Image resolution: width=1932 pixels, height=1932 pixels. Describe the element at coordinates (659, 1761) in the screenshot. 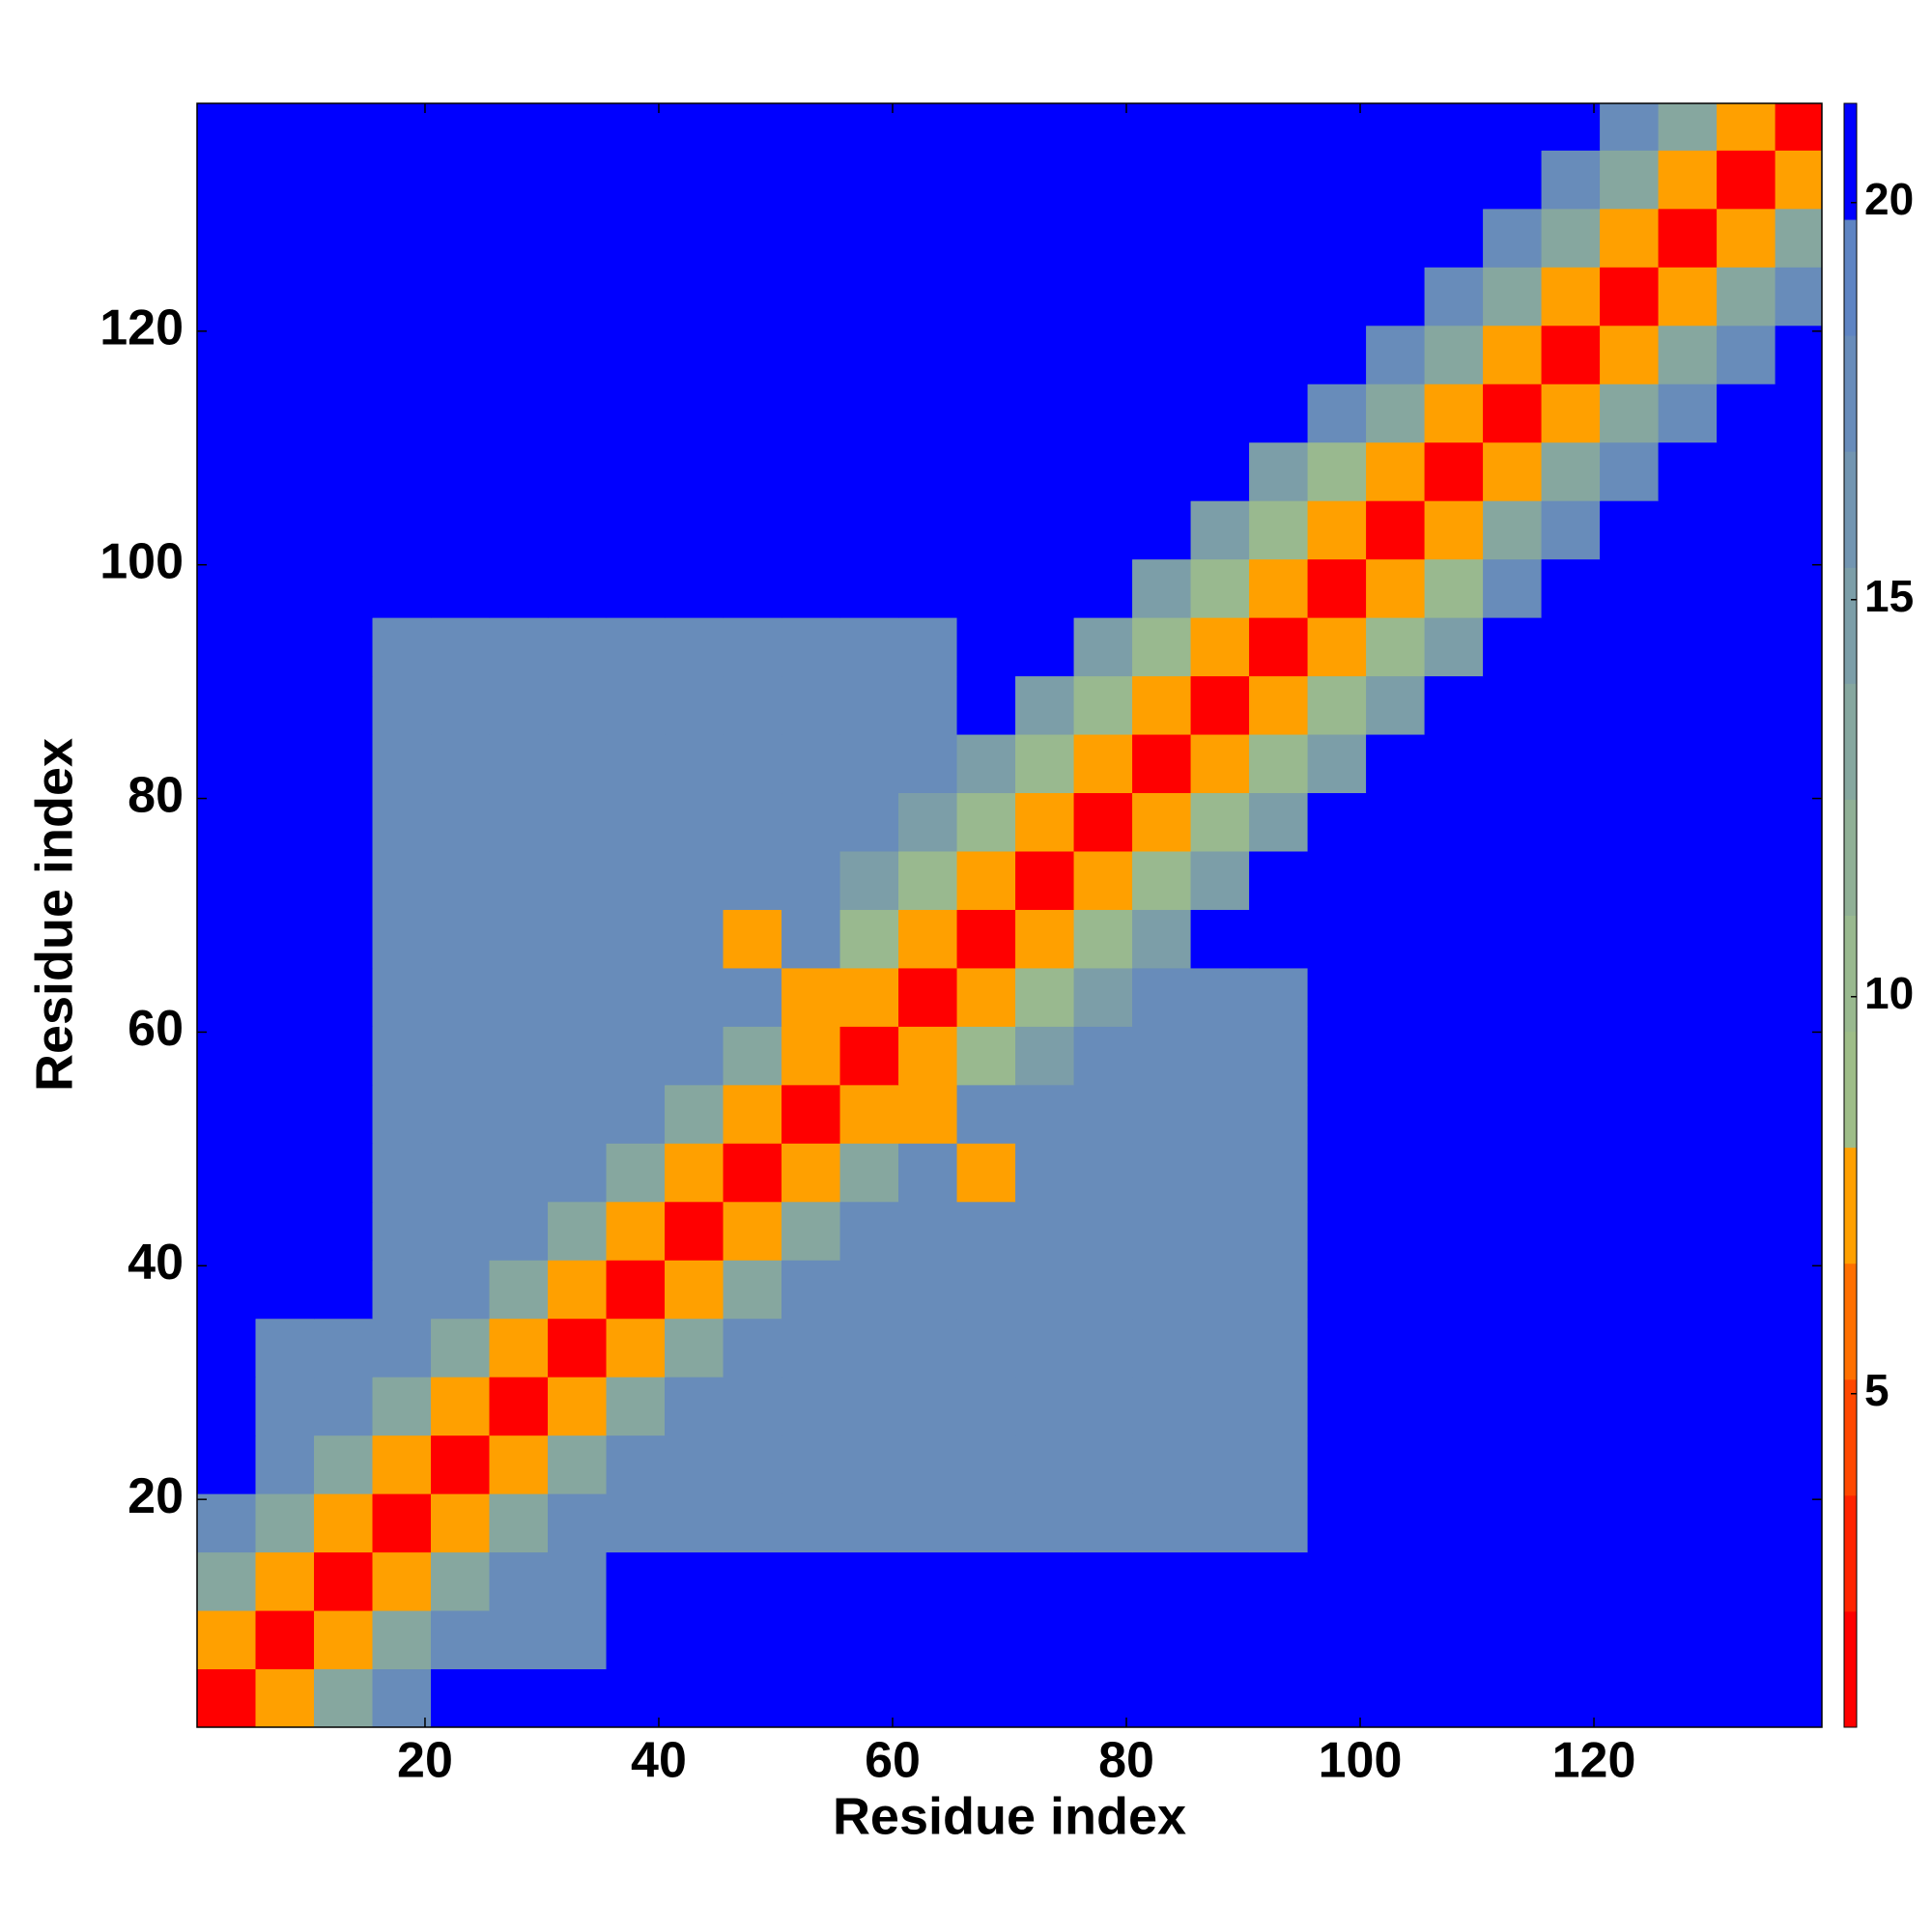

I see `x-tick-label: 40` at that location.